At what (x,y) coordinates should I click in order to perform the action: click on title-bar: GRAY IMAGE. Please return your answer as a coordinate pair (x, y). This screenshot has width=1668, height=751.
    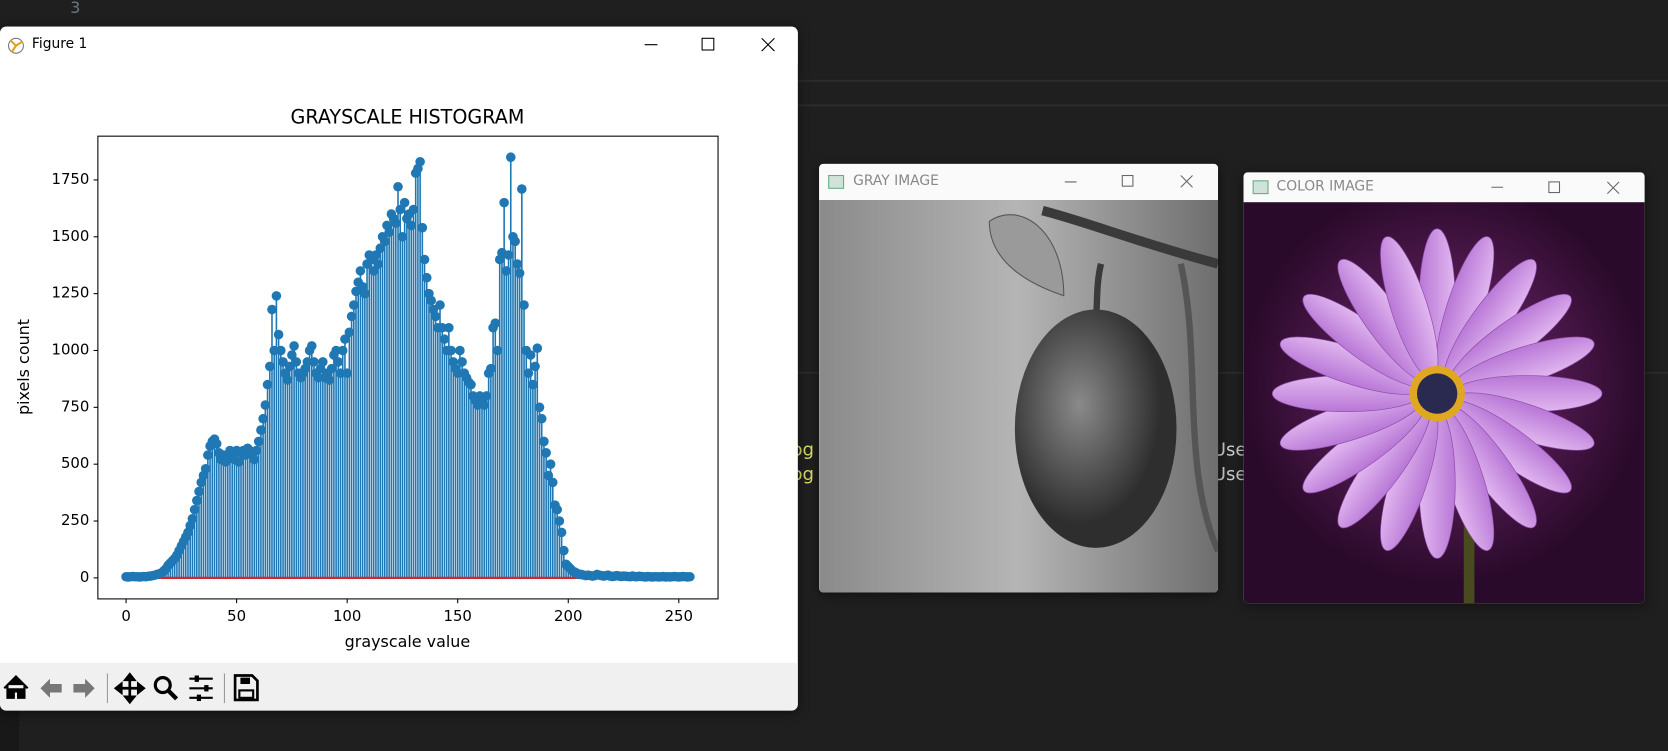
    Looking at the image, I should click on (1019, 181).